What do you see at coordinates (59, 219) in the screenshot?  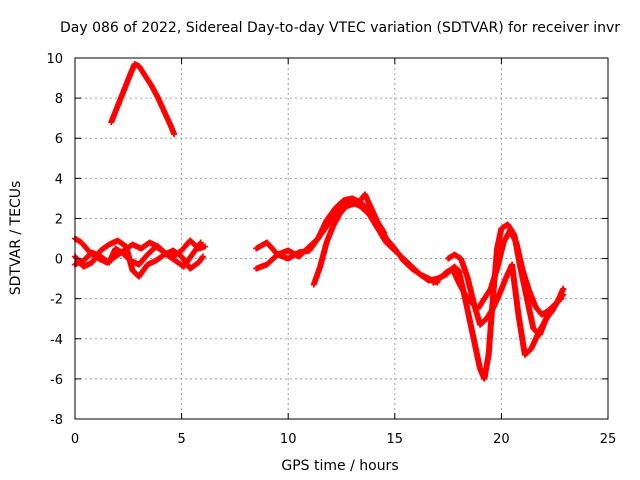 I see `y-tick-label: 2` at bounding box center [59, 219].